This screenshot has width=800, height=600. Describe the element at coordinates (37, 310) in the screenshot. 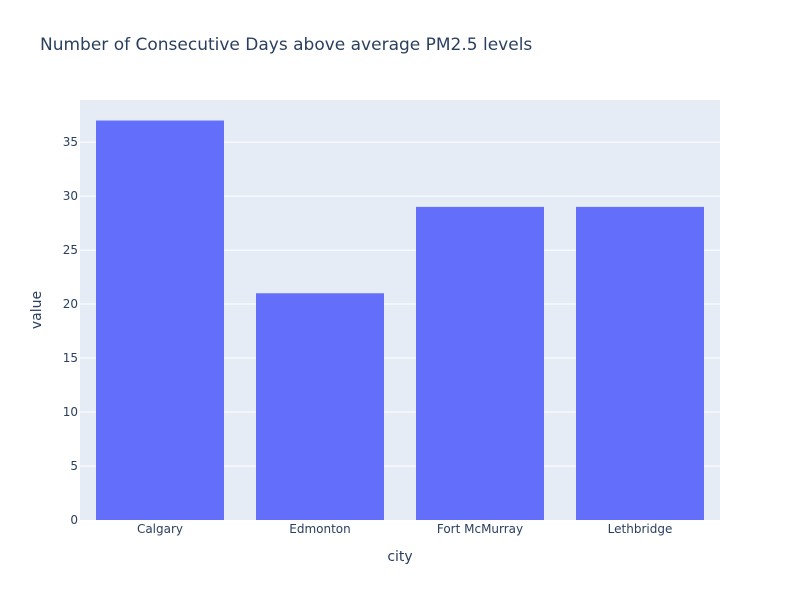

I see `y-axis-title: value` at that location.